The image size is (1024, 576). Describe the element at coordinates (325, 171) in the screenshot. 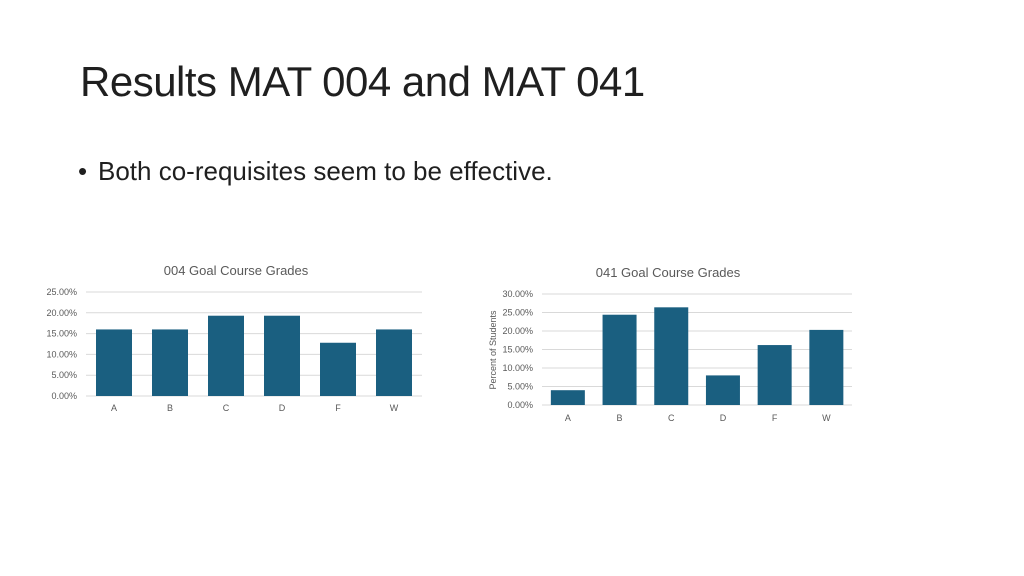

I see `bullet-text: Both co-requisites seem to be effective.` at that location.